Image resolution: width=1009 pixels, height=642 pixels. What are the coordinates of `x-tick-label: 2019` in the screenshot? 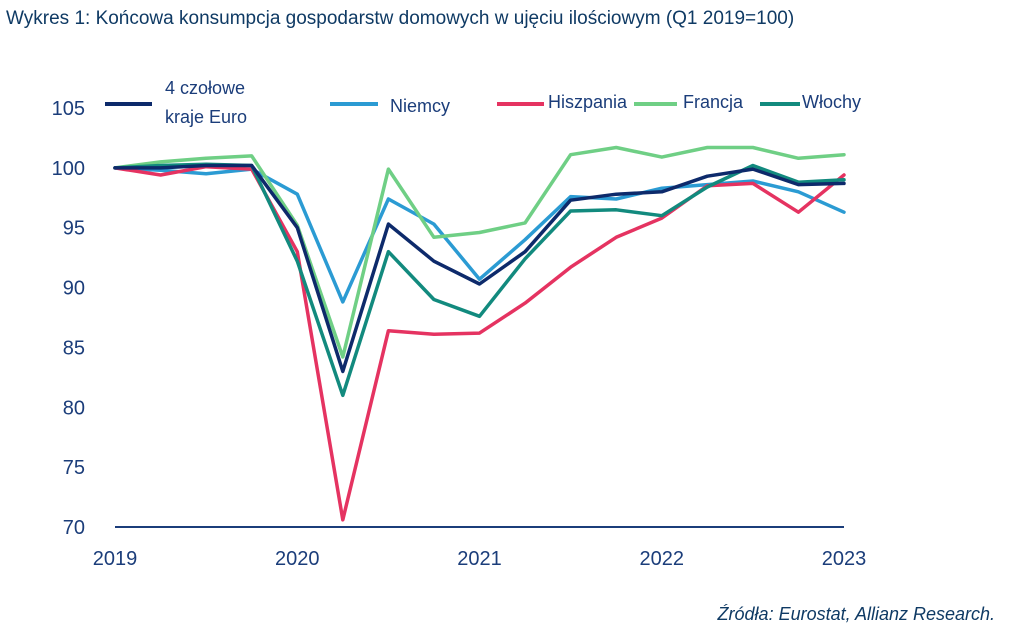 It's located at (115, 559).